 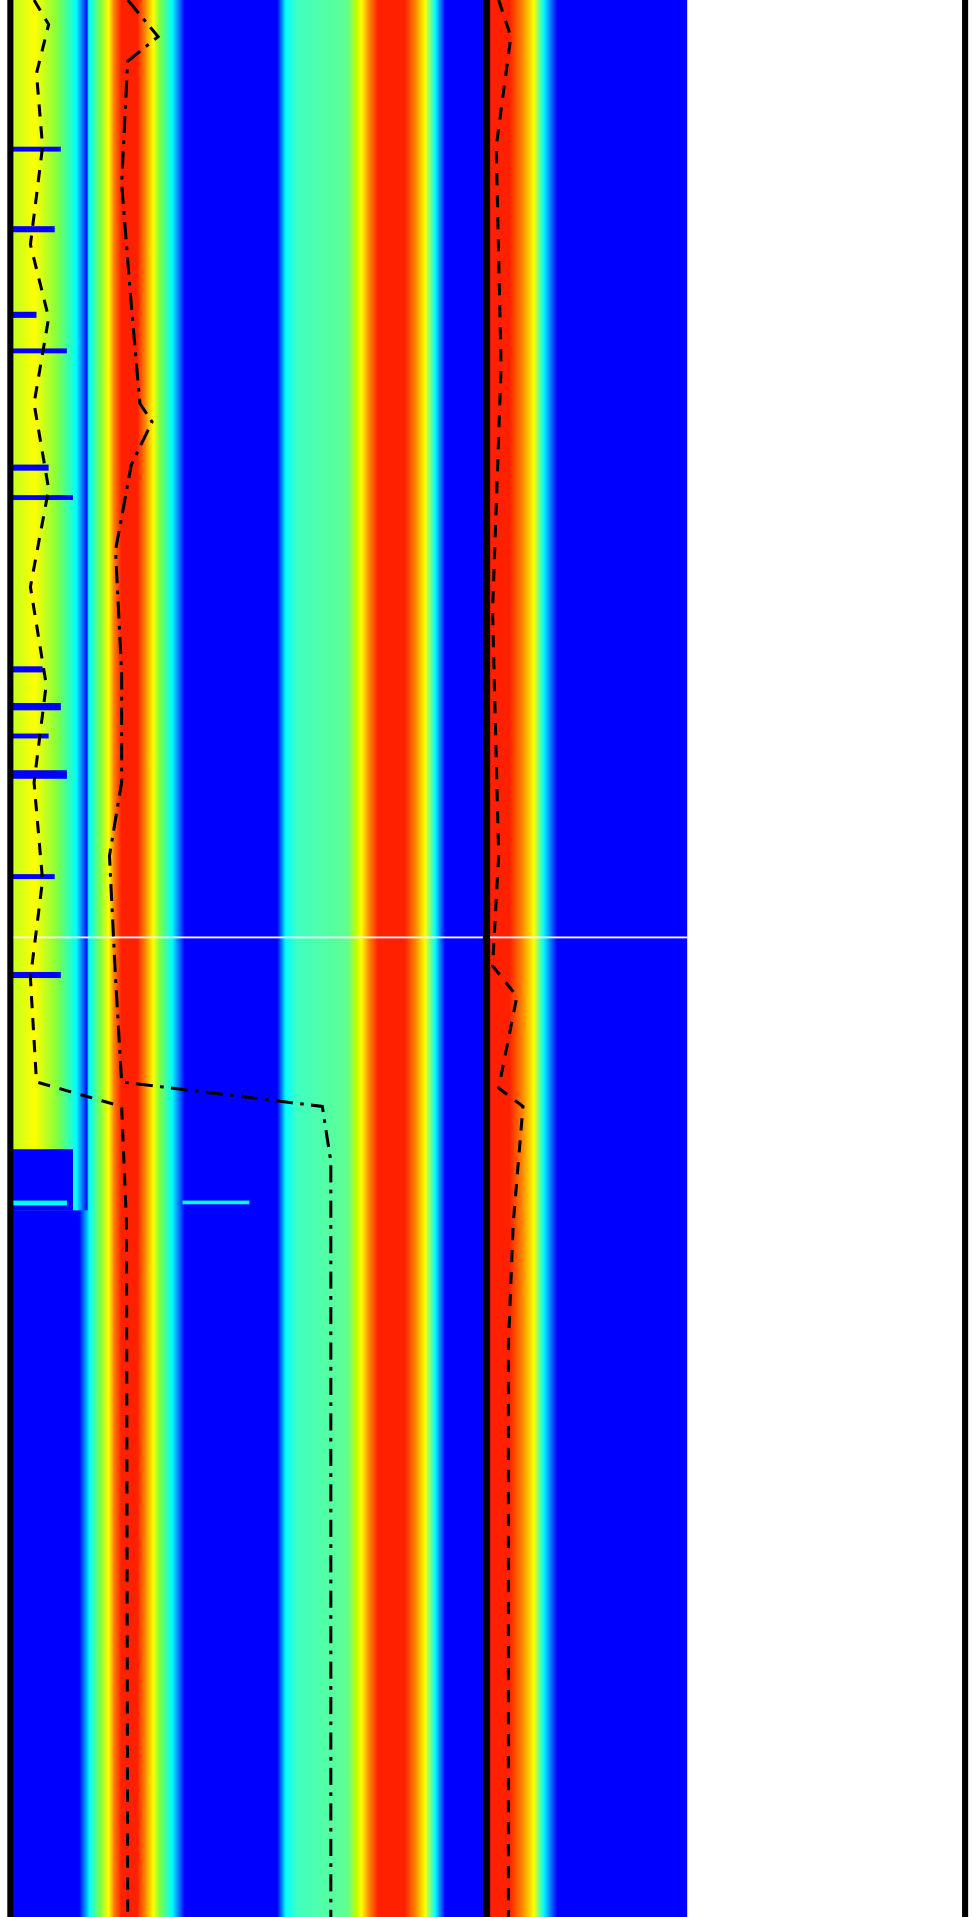 I want to click on white-line, so click(x=350, y=937).